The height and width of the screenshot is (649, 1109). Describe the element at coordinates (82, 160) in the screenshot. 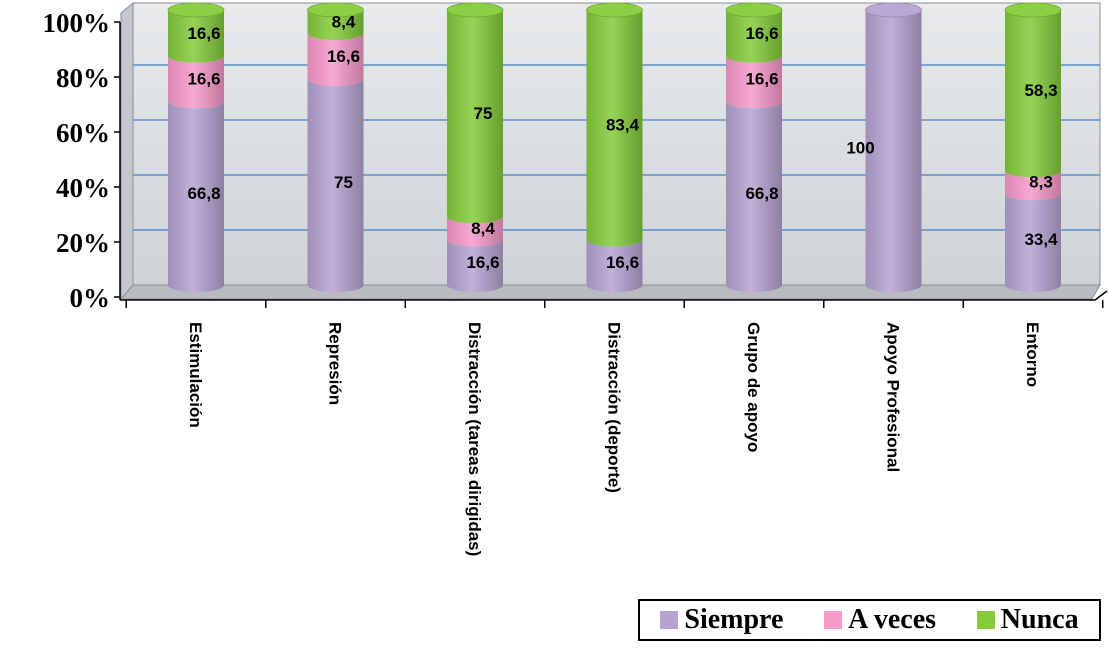

I see `y-axis: 0% 20% 40% 60% 80% 100%` at that location.